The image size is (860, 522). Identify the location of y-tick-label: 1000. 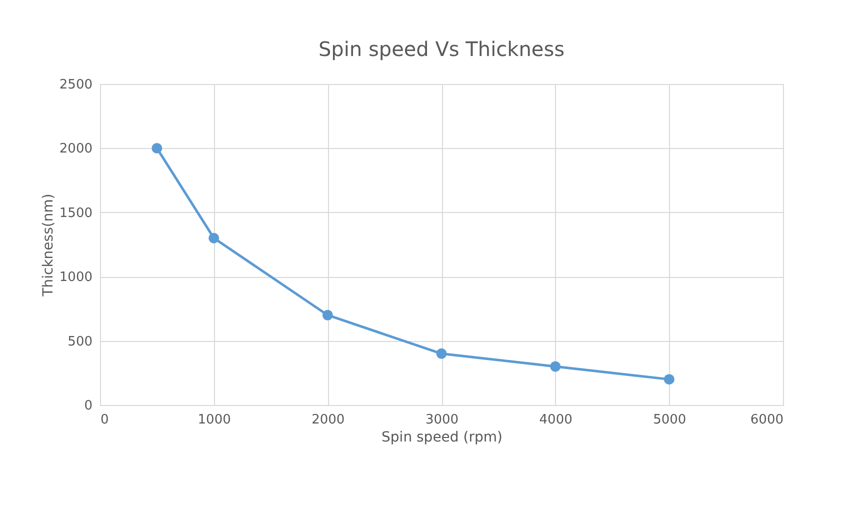
(75, 278).